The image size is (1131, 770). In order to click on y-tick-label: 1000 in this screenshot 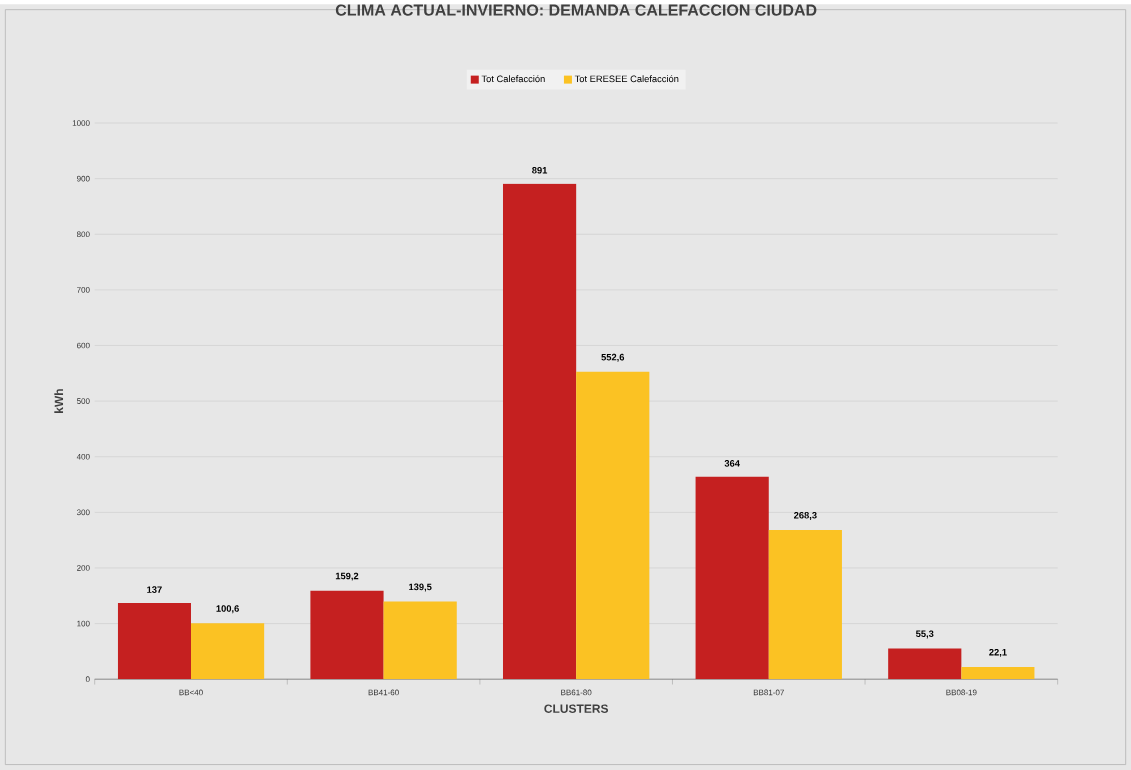, I will do `click(81, 123)`.